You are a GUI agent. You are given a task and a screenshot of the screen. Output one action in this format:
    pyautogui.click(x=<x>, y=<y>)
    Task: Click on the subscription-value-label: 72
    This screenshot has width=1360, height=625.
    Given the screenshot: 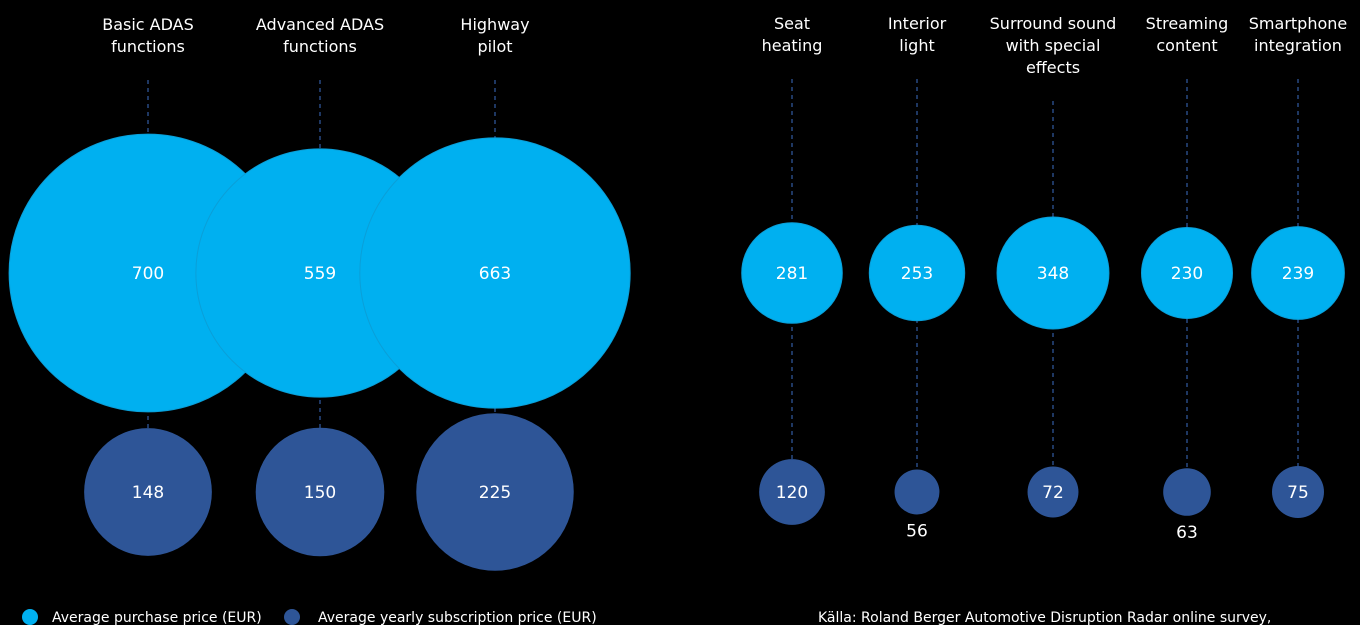 What is the action you would take?
    pyautogui.click(x=1053, y=493)
    